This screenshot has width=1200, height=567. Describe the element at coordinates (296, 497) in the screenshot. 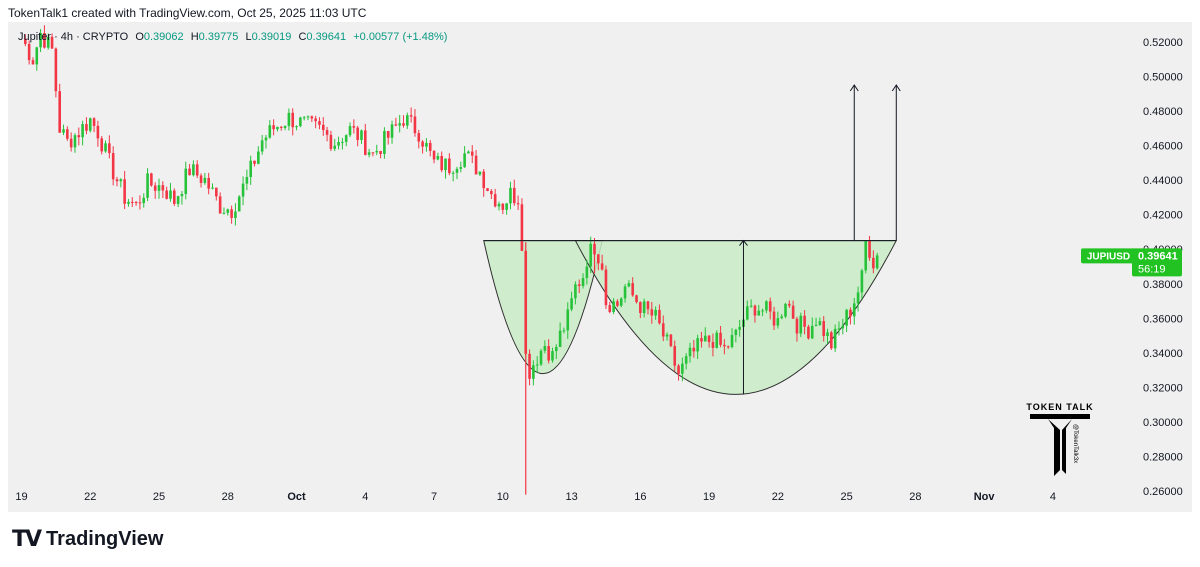

I see `x-tick-label: Oct` at that location.